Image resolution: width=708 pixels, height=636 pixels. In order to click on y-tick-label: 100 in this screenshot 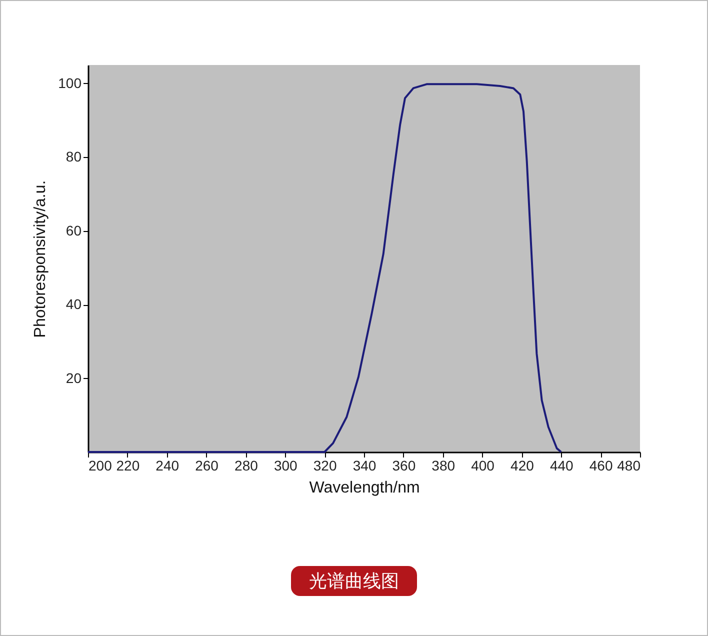, I will do `click(70, 82)`.